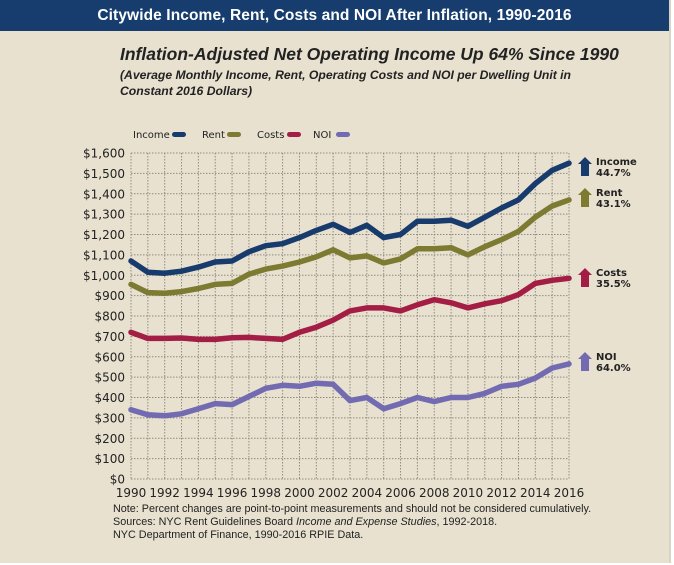 The width and height of the screenshot is (674, 565). I want to click on y-tick-label: $600, so click(109, 357).